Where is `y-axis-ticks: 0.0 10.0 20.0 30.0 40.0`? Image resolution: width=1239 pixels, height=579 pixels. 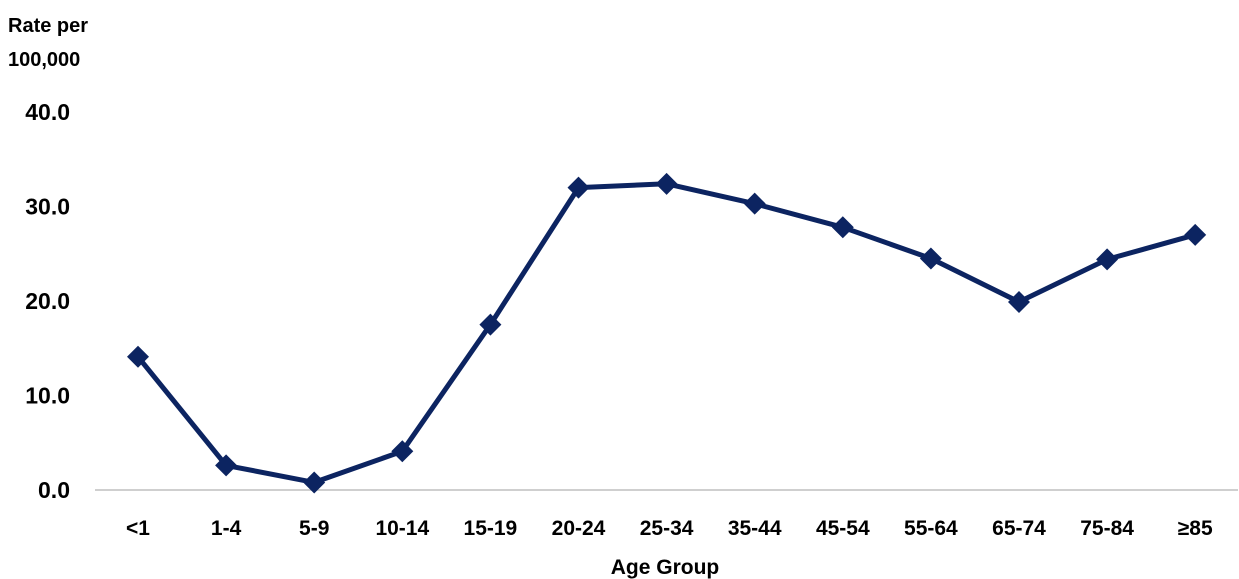 y-axis-ticks: 0.0 10.0 20.0 30.0 40.0 is located at coordinates (47, 301).